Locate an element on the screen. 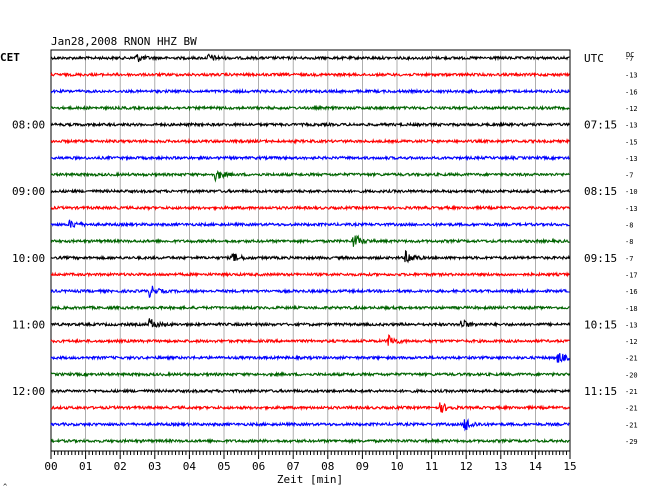  x-tick-label: 09 is located at coordinates (362, 466).